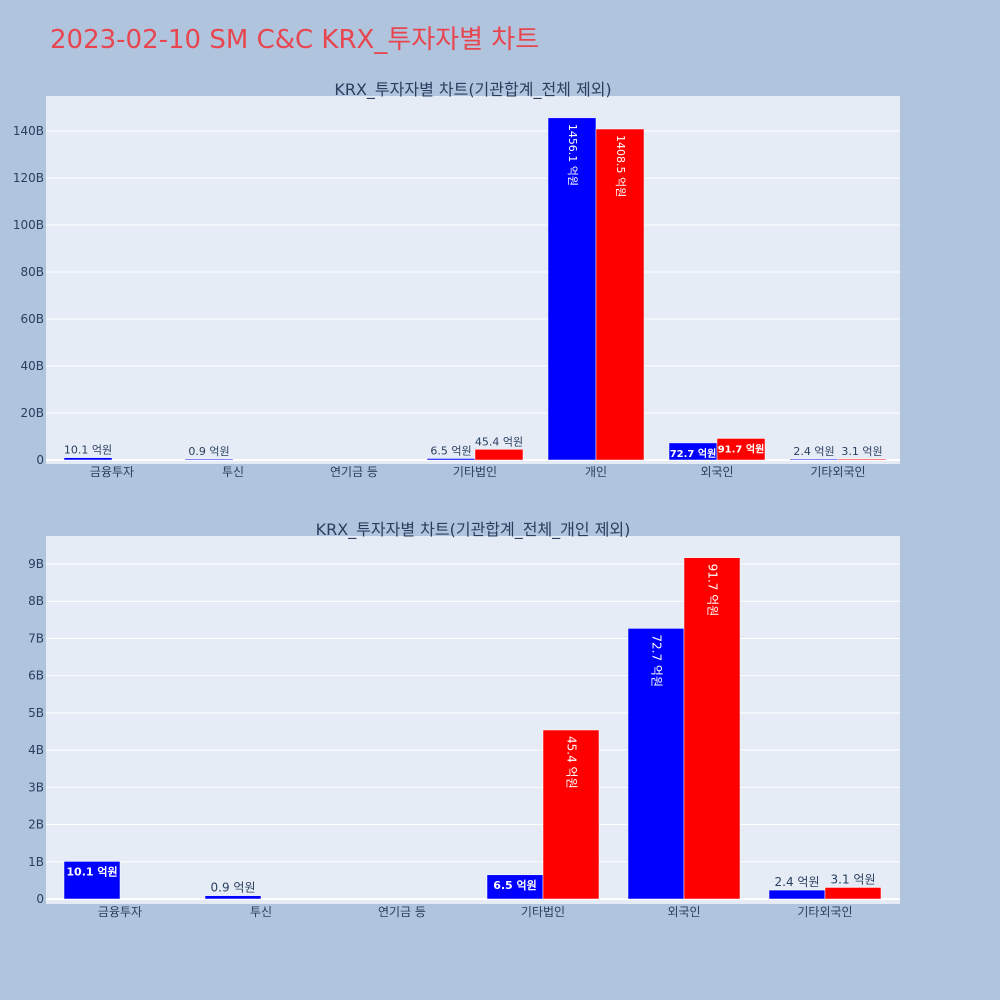  Describe the element at coordinates (36, 638) in the screenshot. I see `y-tick-label: 7B` at that location.